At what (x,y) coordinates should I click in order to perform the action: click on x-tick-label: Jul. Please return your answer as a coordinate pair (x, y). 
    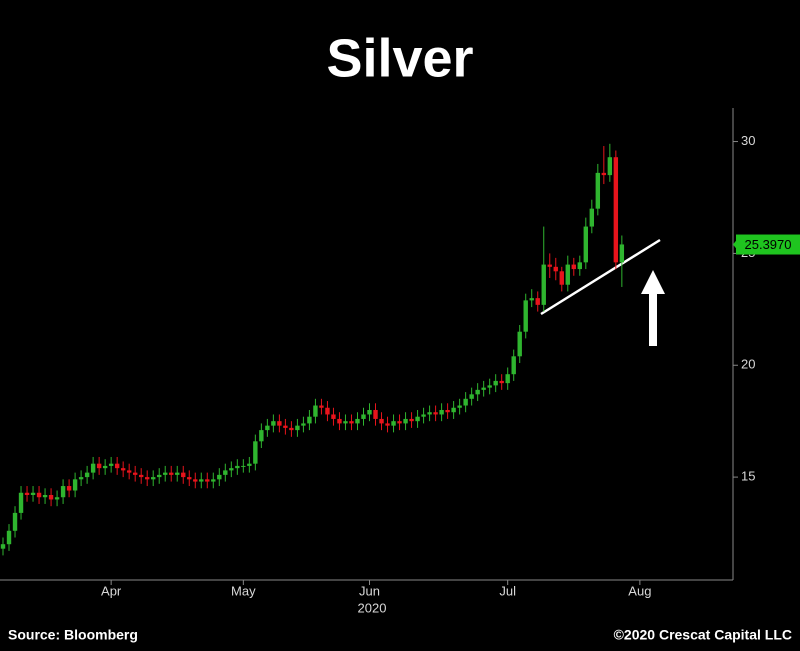
    Looking at the image, I should click on (507, 590).